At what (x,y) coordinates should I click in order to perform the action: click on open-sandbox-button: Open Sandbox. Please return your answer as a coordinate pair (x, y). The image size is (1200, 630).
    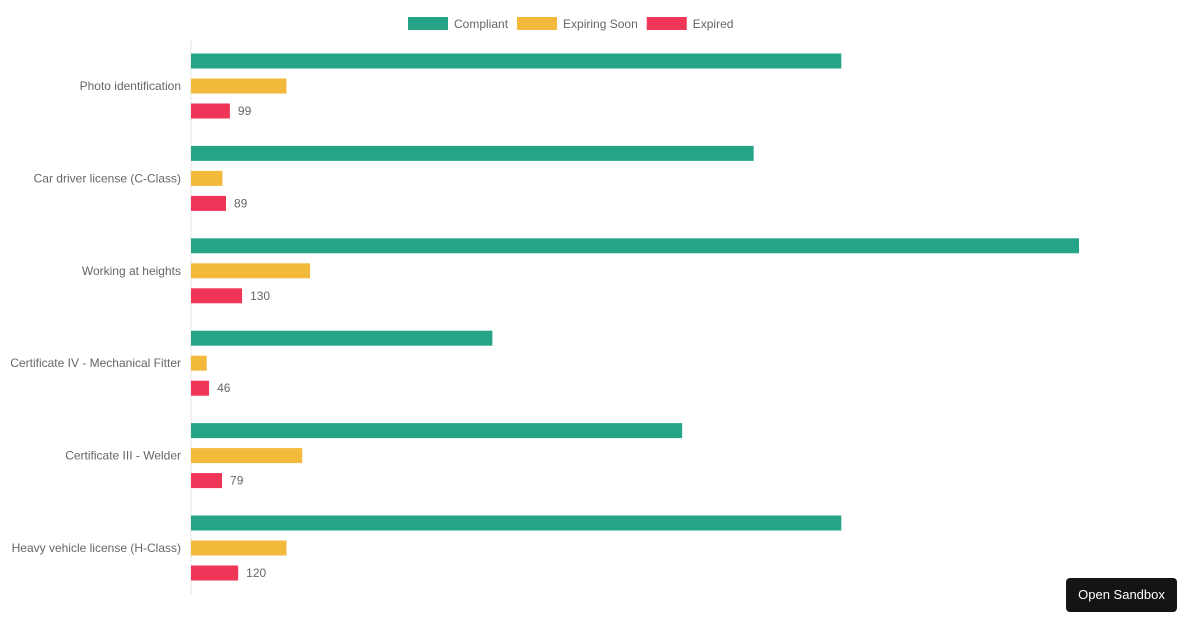
    Looking at the image, I should click on (1121, 595).